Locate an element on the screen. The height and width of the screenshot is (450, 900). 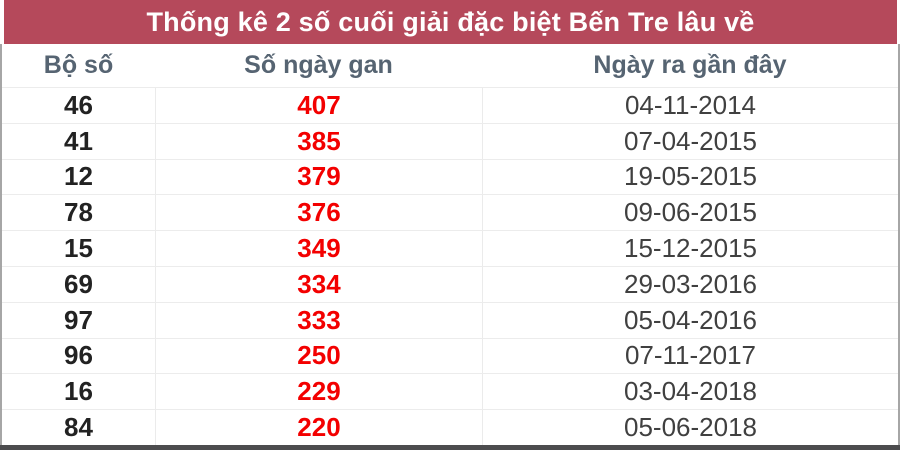
table-row: 15 349 15-12-2015 is located at coordinates (450, 249).